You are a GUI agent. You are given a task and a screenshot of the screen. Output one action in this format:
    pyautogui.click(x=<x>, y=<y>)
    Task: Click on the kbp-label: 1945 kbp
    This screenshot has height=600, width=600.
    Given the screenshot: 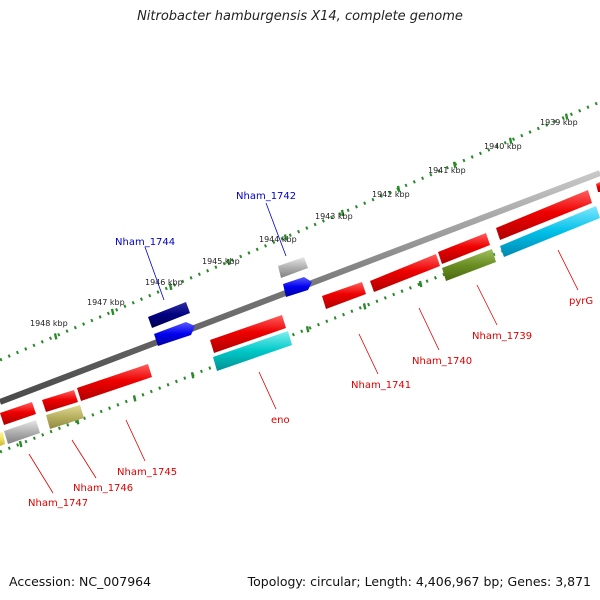 What is the action you would take?
    pyautogui.click(x=221, y=261)
    